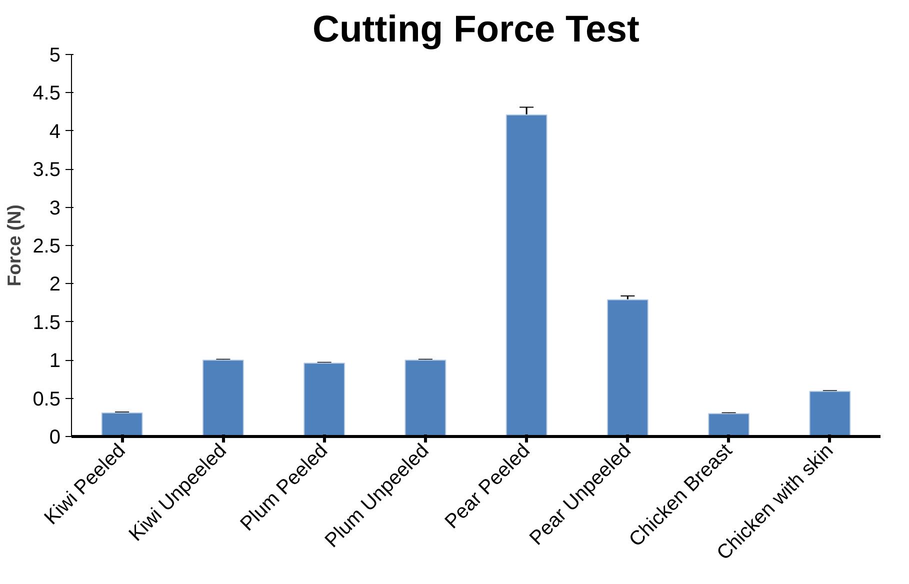 This screenshot has height=584, width=909. I want to click on y-tick-label: 0, so click(54, 437).